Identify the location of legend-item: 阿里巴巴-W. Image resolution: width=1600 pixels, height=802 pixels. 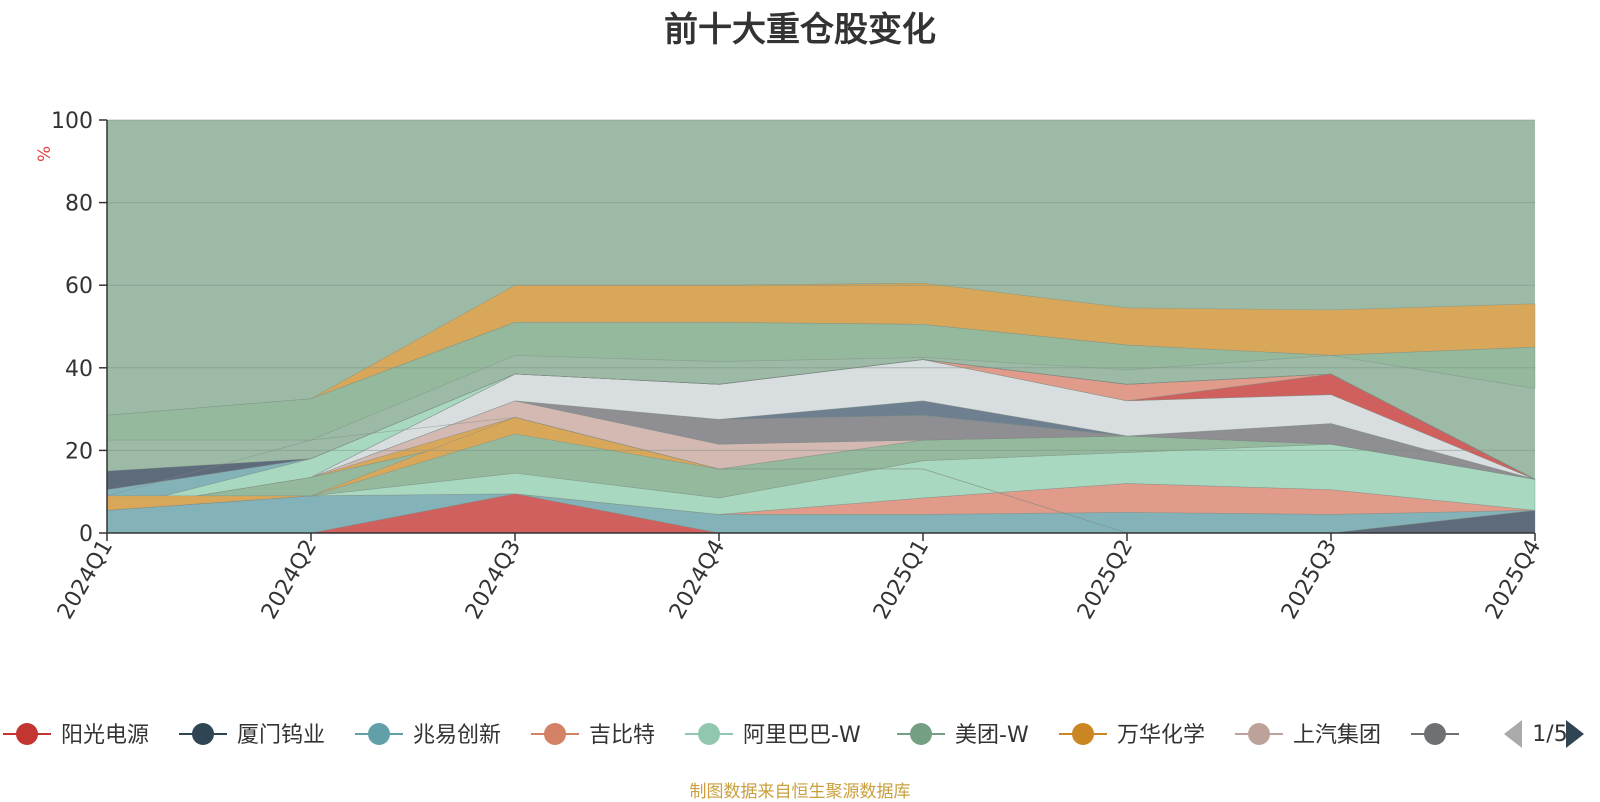
(773, 735).